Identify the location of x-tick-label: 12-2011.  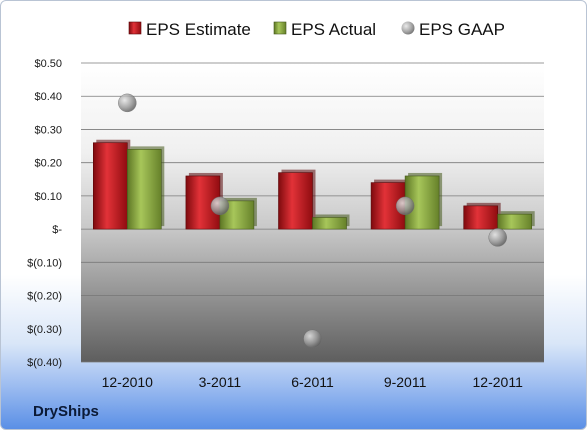
(498, 382).